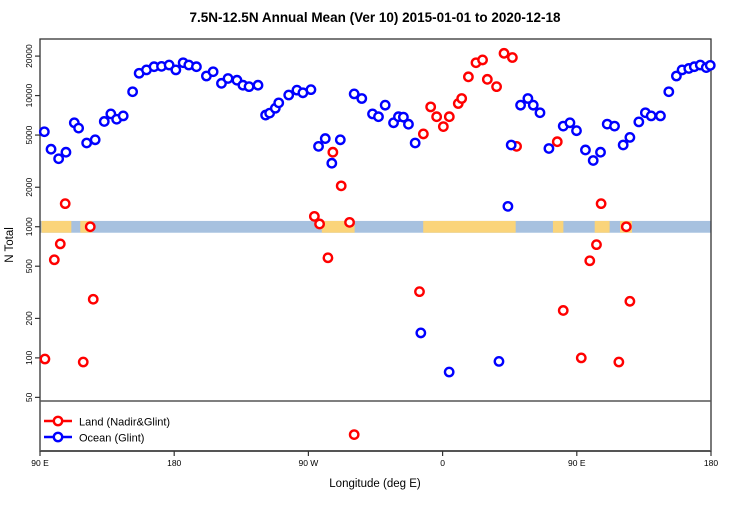 The height and width of the screenshot is (505, 750). I want to click on y-tick-label: 10000, so click(29, 95).